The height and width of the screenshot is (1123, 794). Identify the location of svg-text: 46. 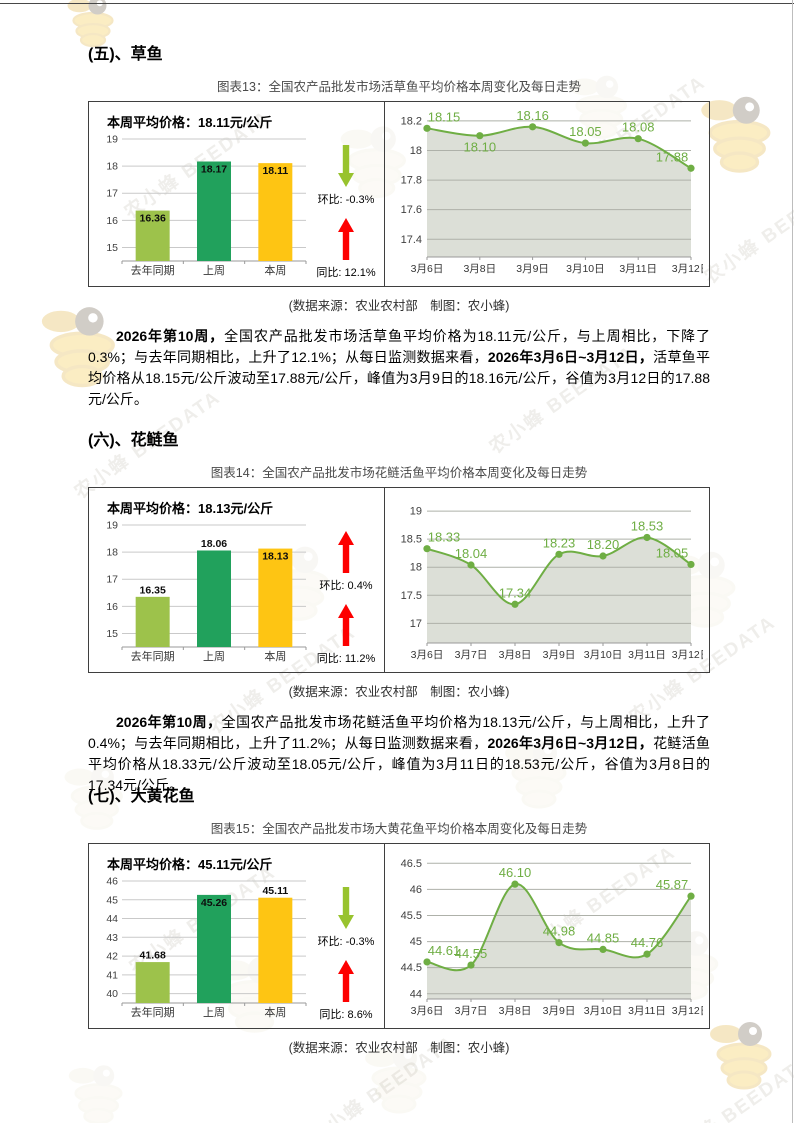
(112, 882).